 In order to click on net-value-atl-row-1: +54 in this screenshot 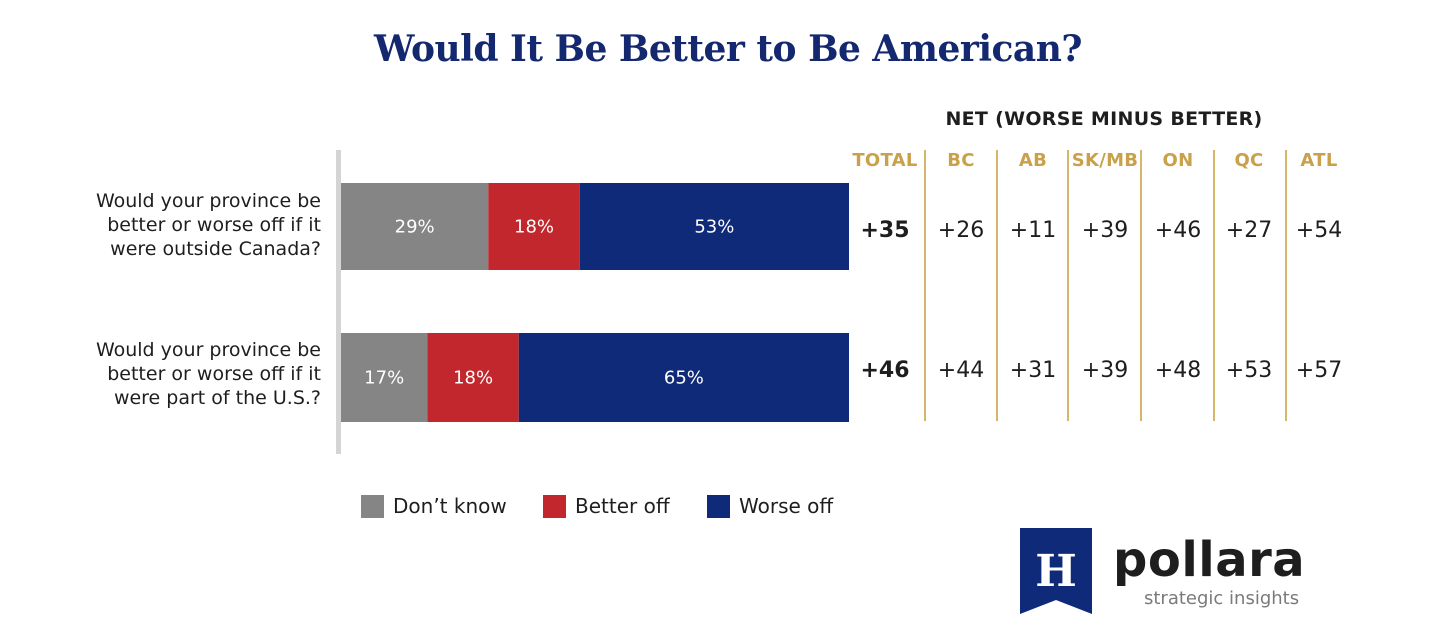, I will do `click(1319, 230)`.